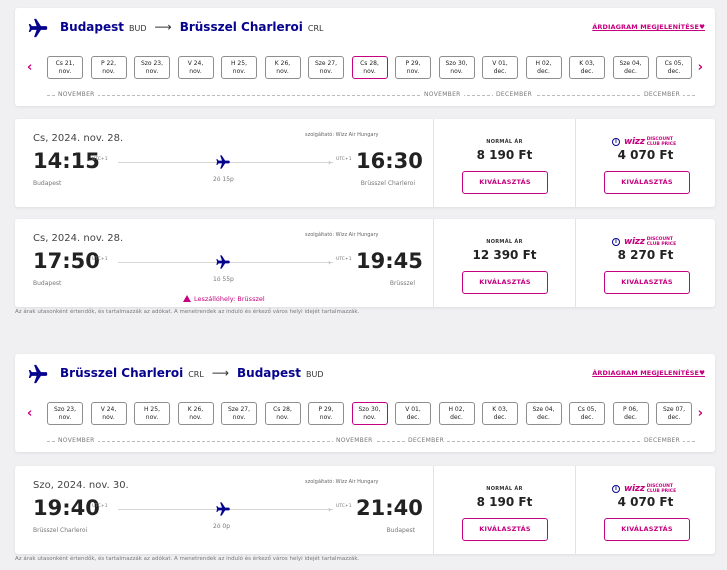  I want to click on departure-city: Budapest, so click(47, 183).